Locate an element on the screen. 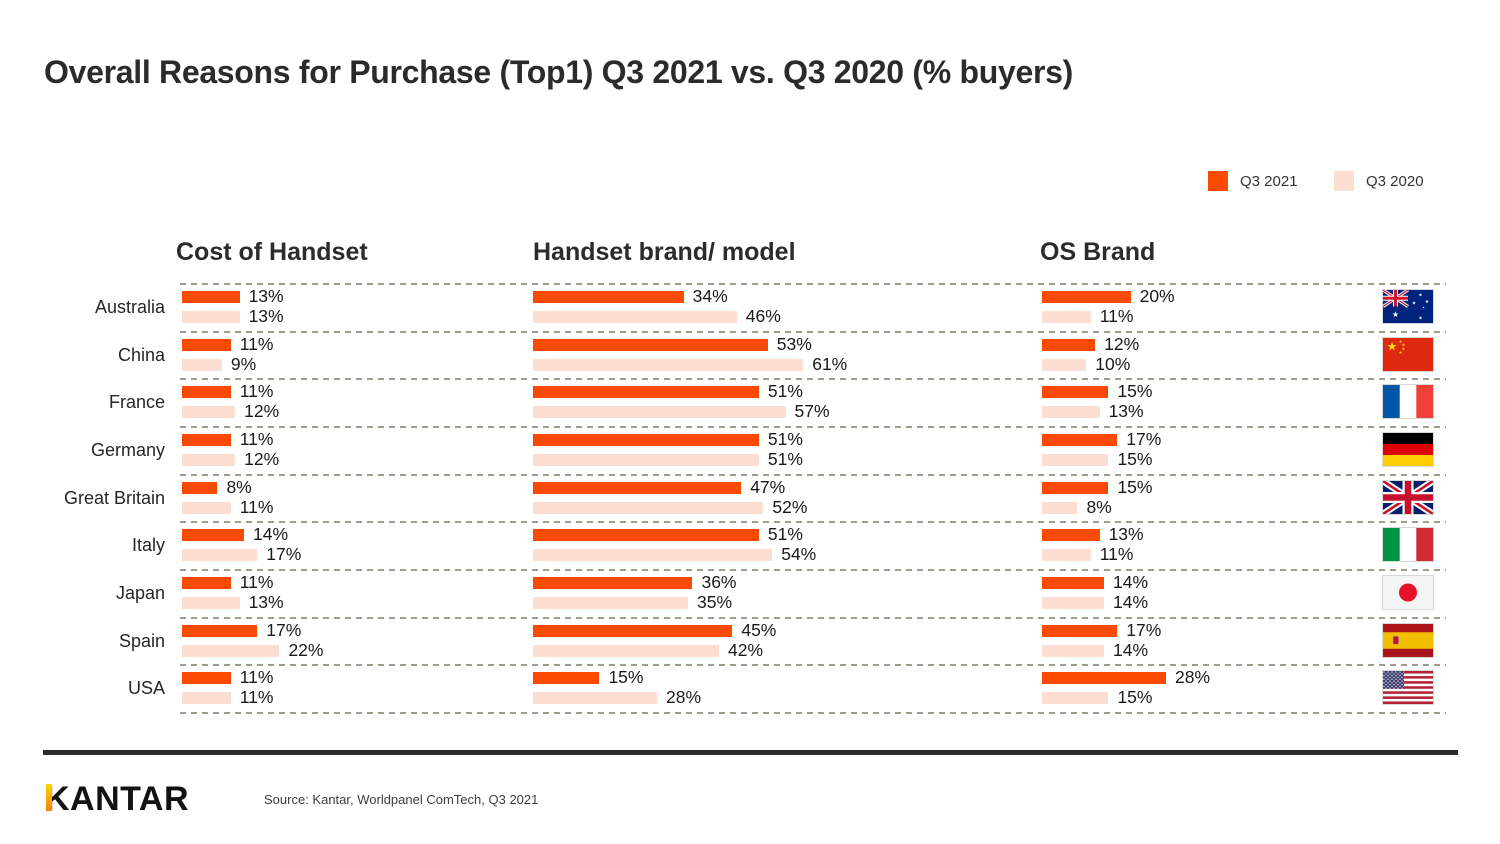  legend-item-q3-2021: Q3 2021 is located at coordinates (1253, 181).